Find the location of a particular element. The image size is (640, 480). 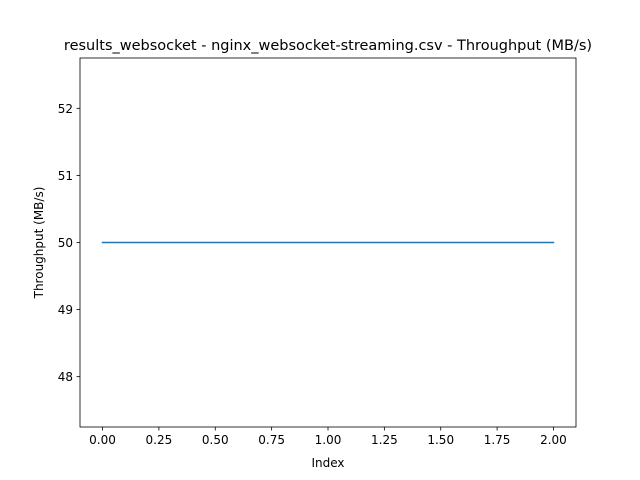

y-axis-ticks: 48 49 50 51 52 is located at coordinates (69, 243).